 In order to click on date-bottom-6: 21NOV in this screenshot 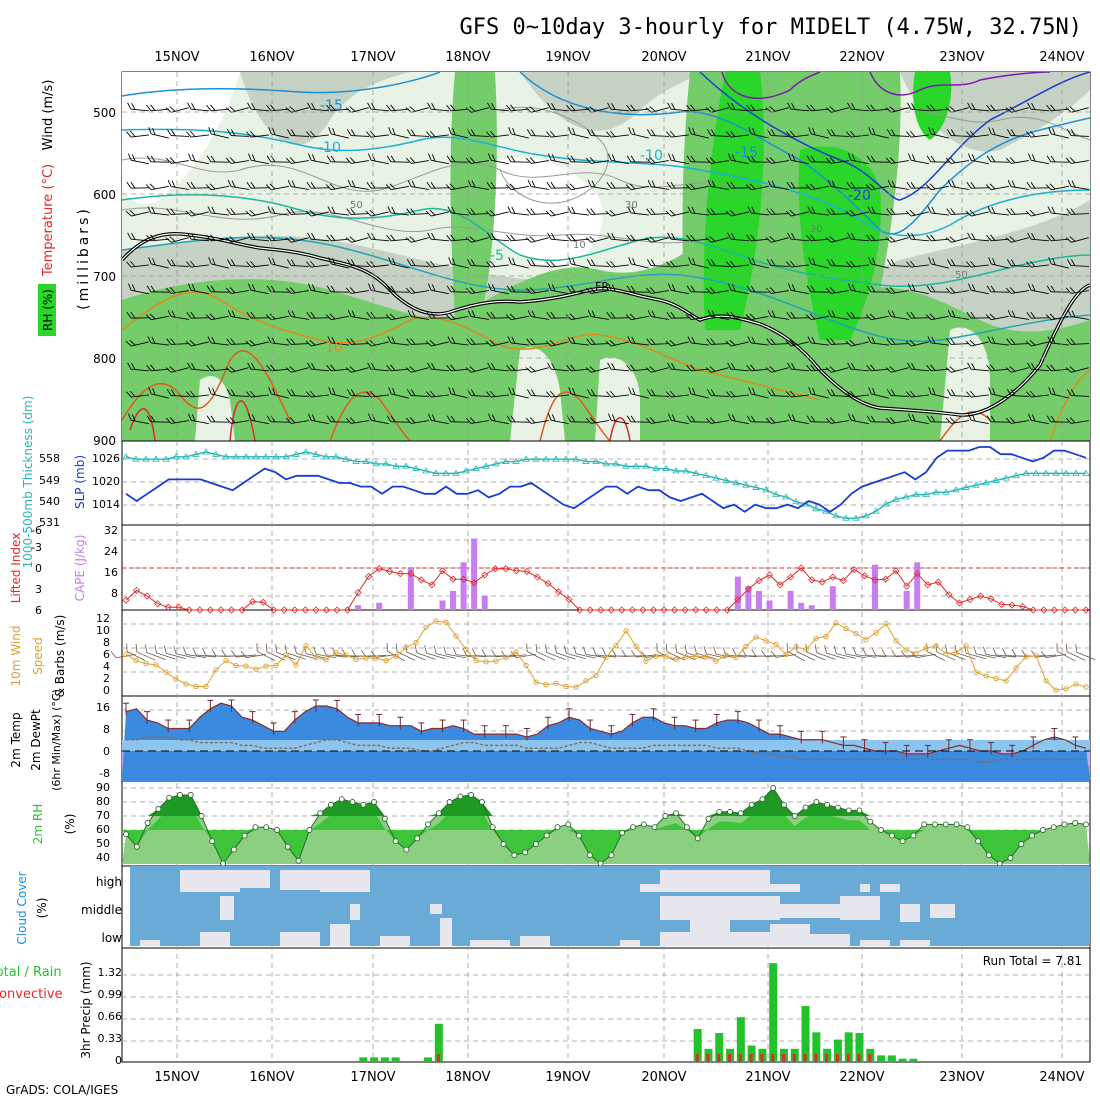, I will do `click(767, 1077)`.